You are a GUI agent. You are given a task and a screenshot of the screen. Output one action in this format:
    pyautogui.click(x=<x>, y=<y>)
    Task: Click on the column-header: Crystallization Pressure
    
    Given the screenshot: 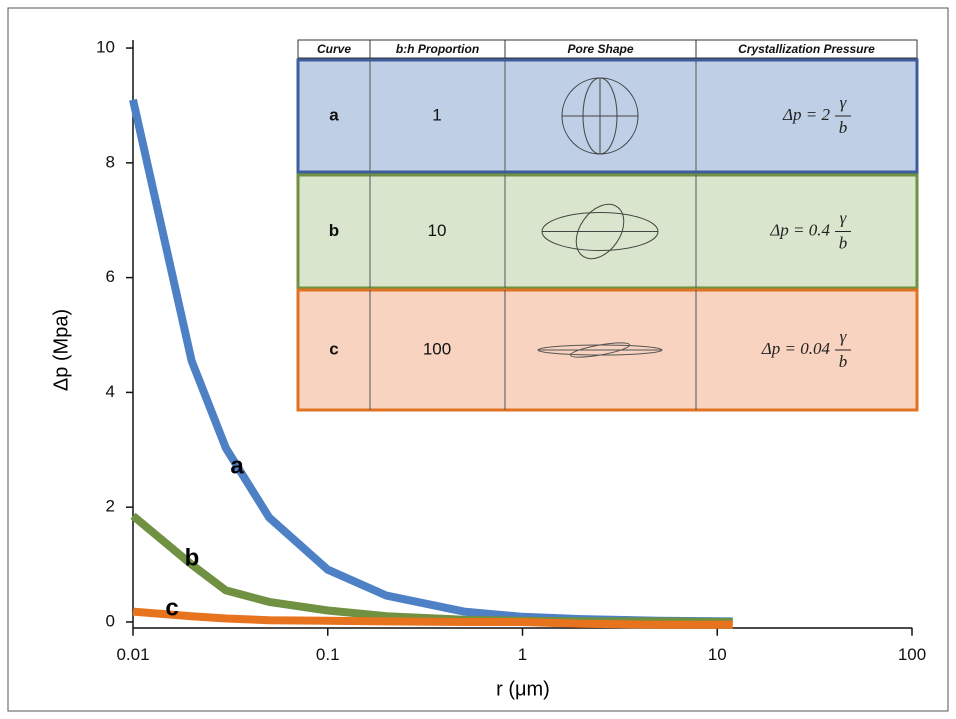 What is the action you would take?
    pyautogui.click(x=806, y=49)
    